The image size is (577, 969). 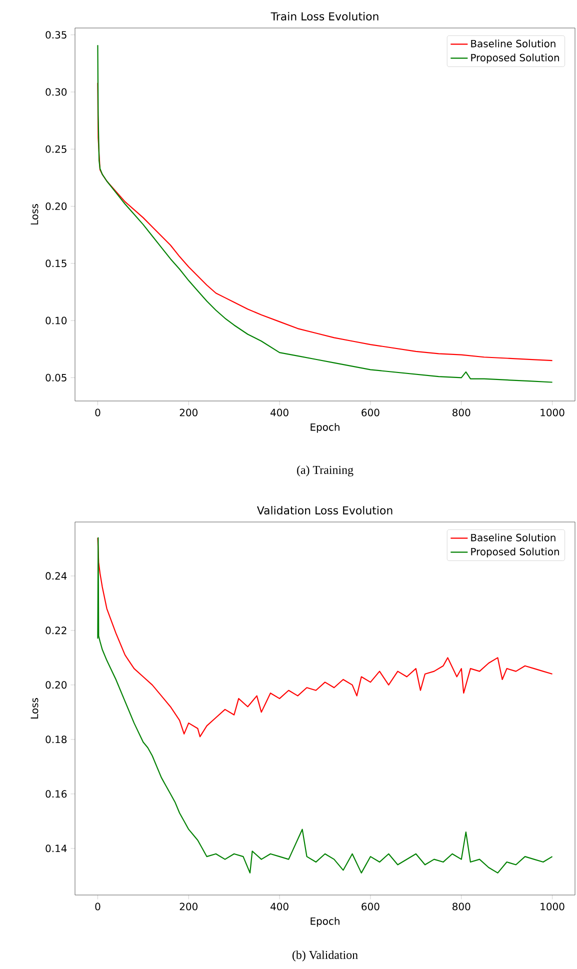 What do you see at coordinates (56, 92) in the screenshot?
I see `y-tick-label: 0.30` at bounding box center [56, 92].